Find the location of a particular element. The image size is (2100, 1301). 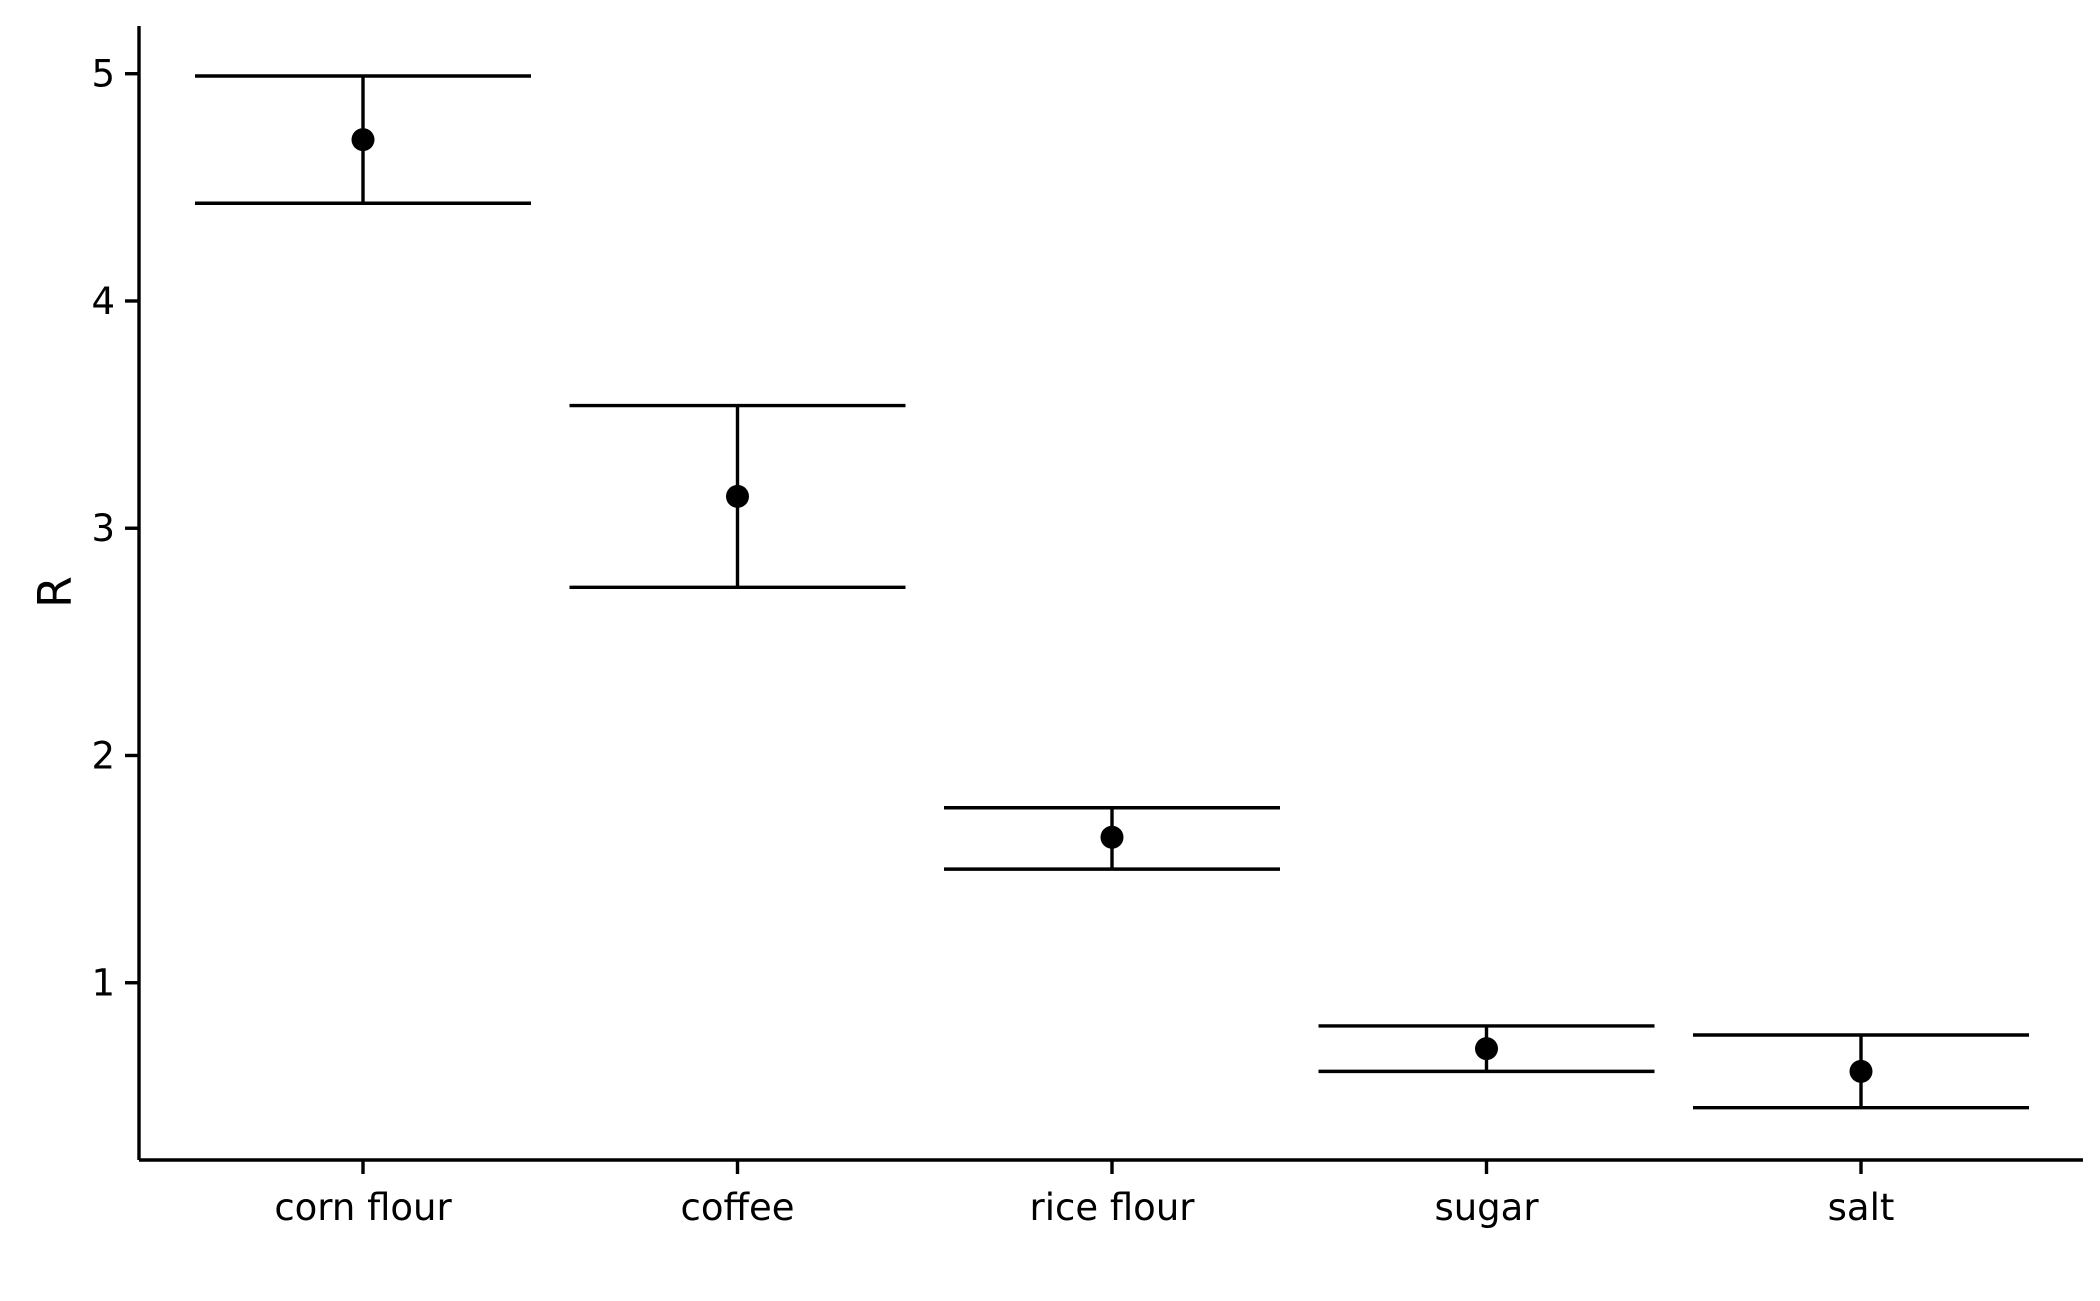

y-tick-label: 4 is located at coordinates (103, 301).